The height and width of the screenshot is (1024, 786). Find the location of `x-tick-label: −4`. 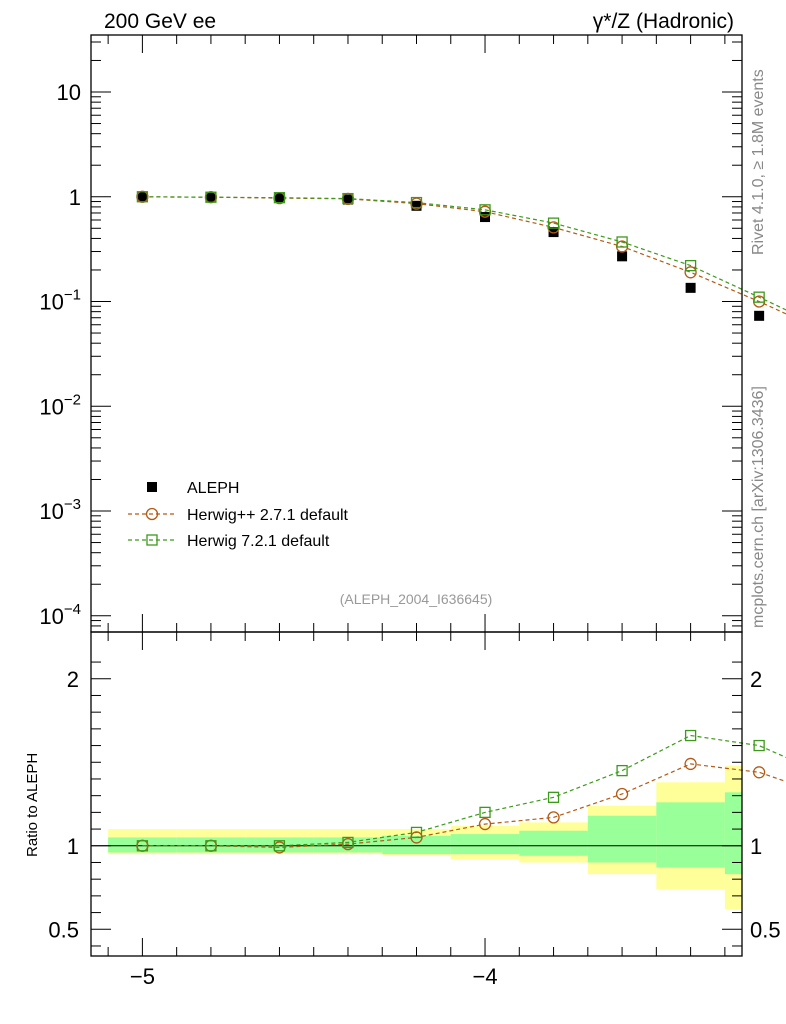

x-tick-label: −4 is located at coordinates (484, 976).